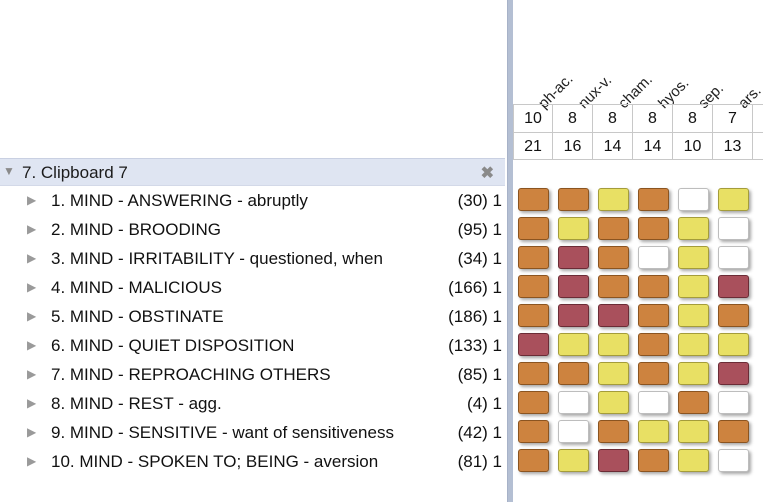 This screenshot has height=502, width=763. What do you see at coordinates (484, 403) in the screenshot?
I see `rubric-count: (4) 1` at bounding box center [484, 403].